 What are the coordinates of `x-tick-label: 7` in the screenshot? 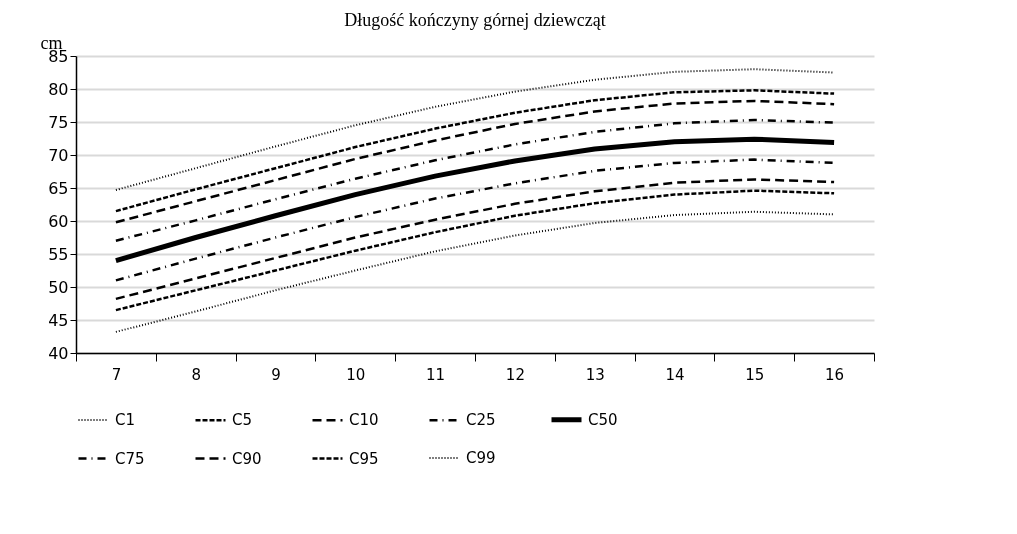 It's located at (116, 374).